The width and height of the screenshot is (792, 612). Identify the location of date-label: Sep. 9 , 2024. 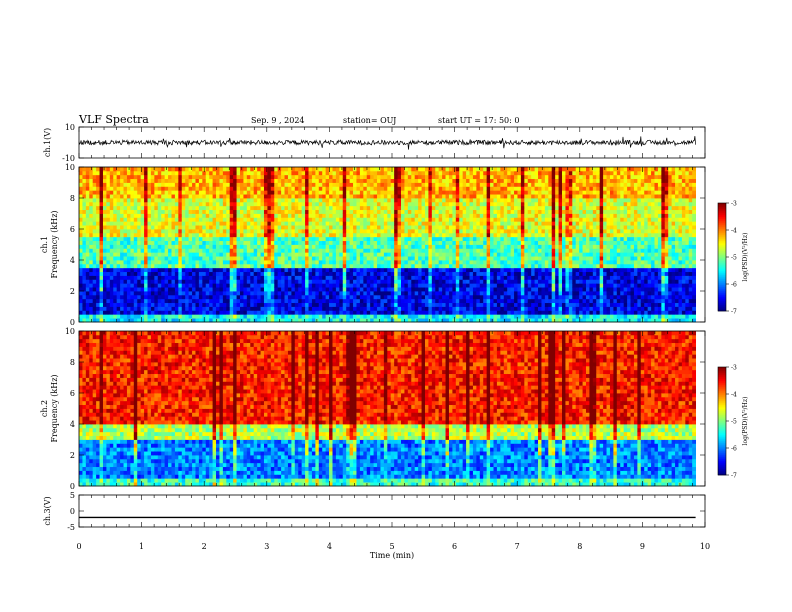
(278, 120).